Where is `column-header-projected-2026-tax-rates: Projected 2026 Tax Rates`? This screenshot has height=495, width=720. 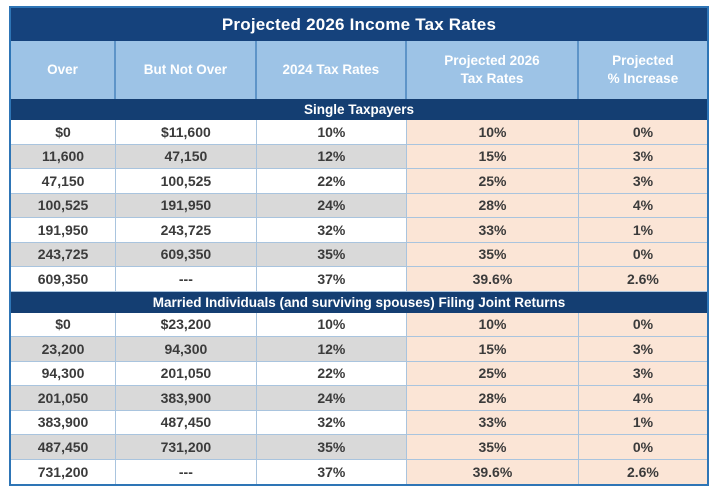 column-header-projected-2026-tax-rates: Projected 2026 Tax Rates is located at coordinates (493, 70).